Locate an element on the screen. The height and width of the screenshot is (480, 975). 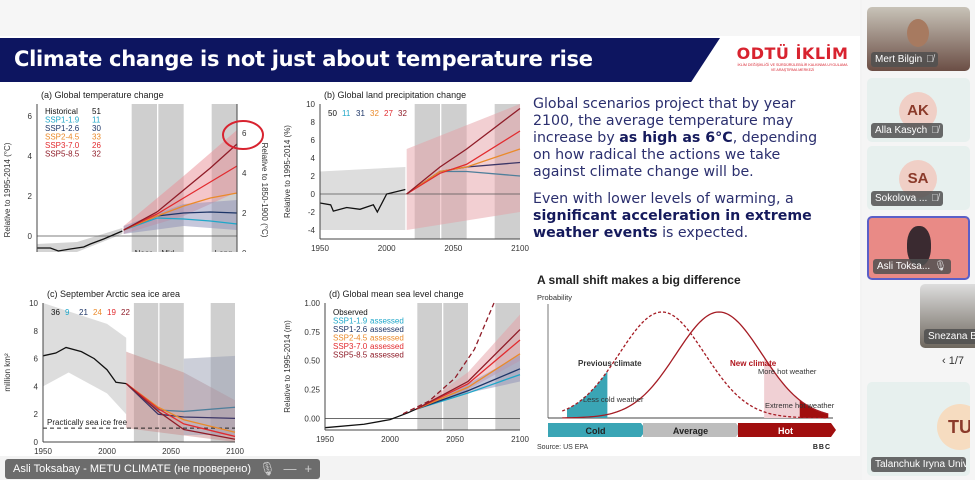
category-arrow-average is located at coordinates (692, 430).